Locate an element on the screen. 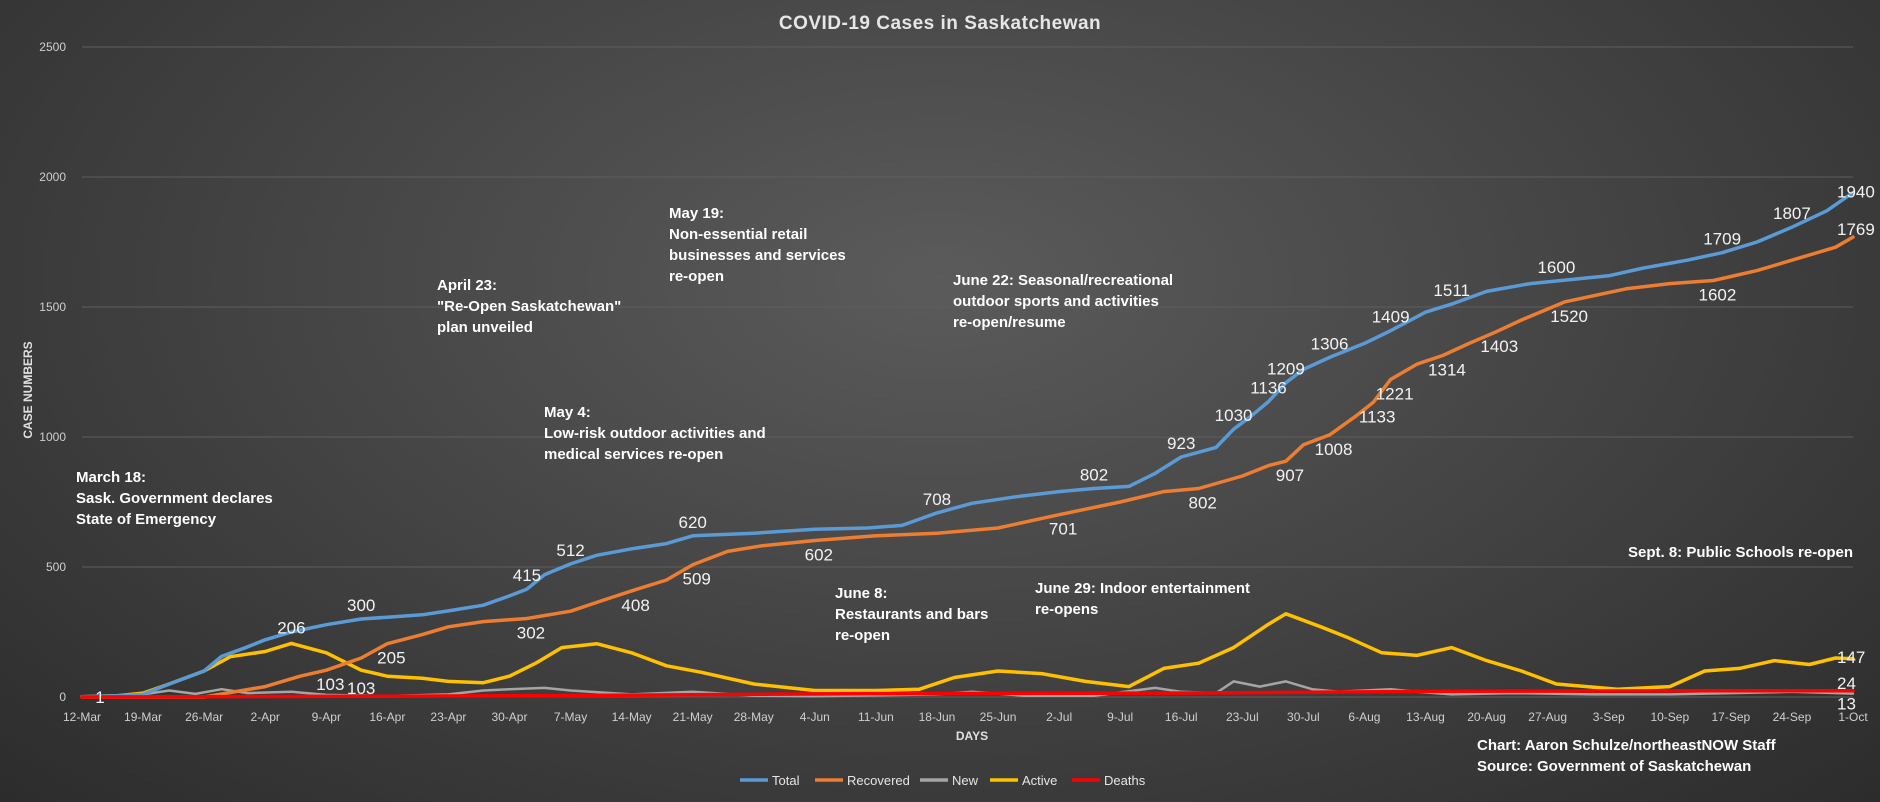  x-tick-label: 4-Jun is located at coordinates (815, 717).